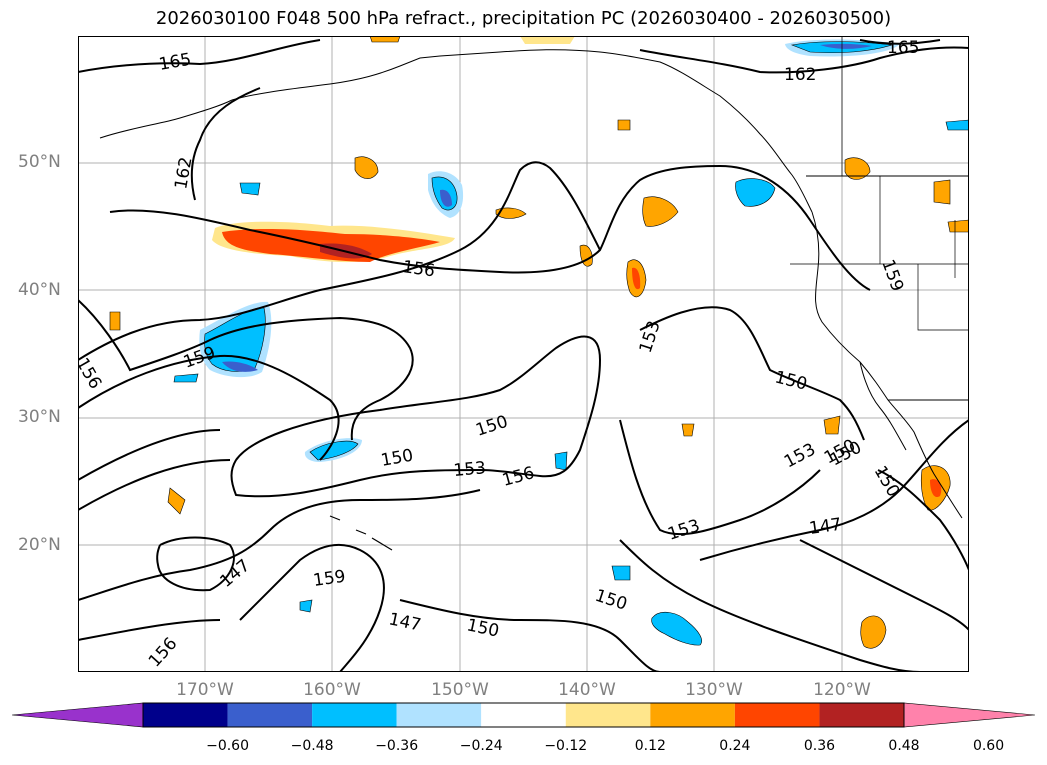 The image size is (1047, 765). Describe the element at coordinates (720, 477) in the screenshot. I see `contour-153-east` at that location.